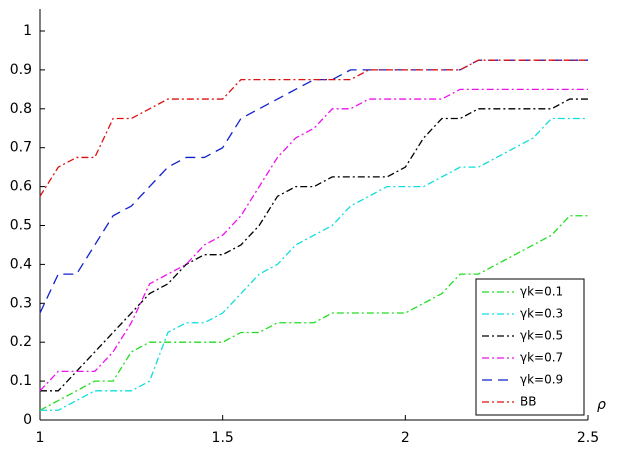 The height and width of the screenshot is (457, 623). I want to click on y-tick-label: 0.4, so click(21, 264).